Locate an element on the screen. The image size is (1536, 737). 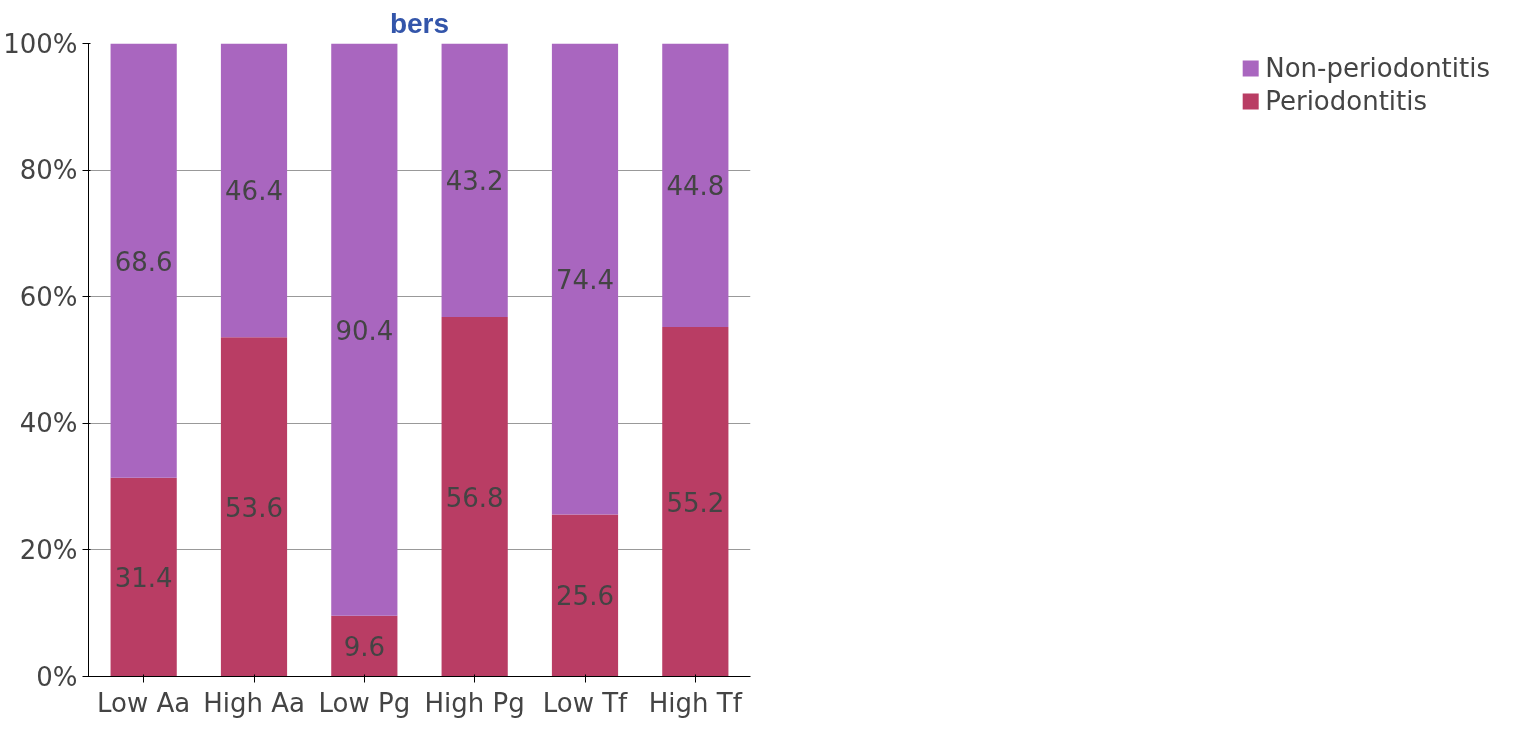
y-tick-label: 40% is located at coordinates (48, 423).